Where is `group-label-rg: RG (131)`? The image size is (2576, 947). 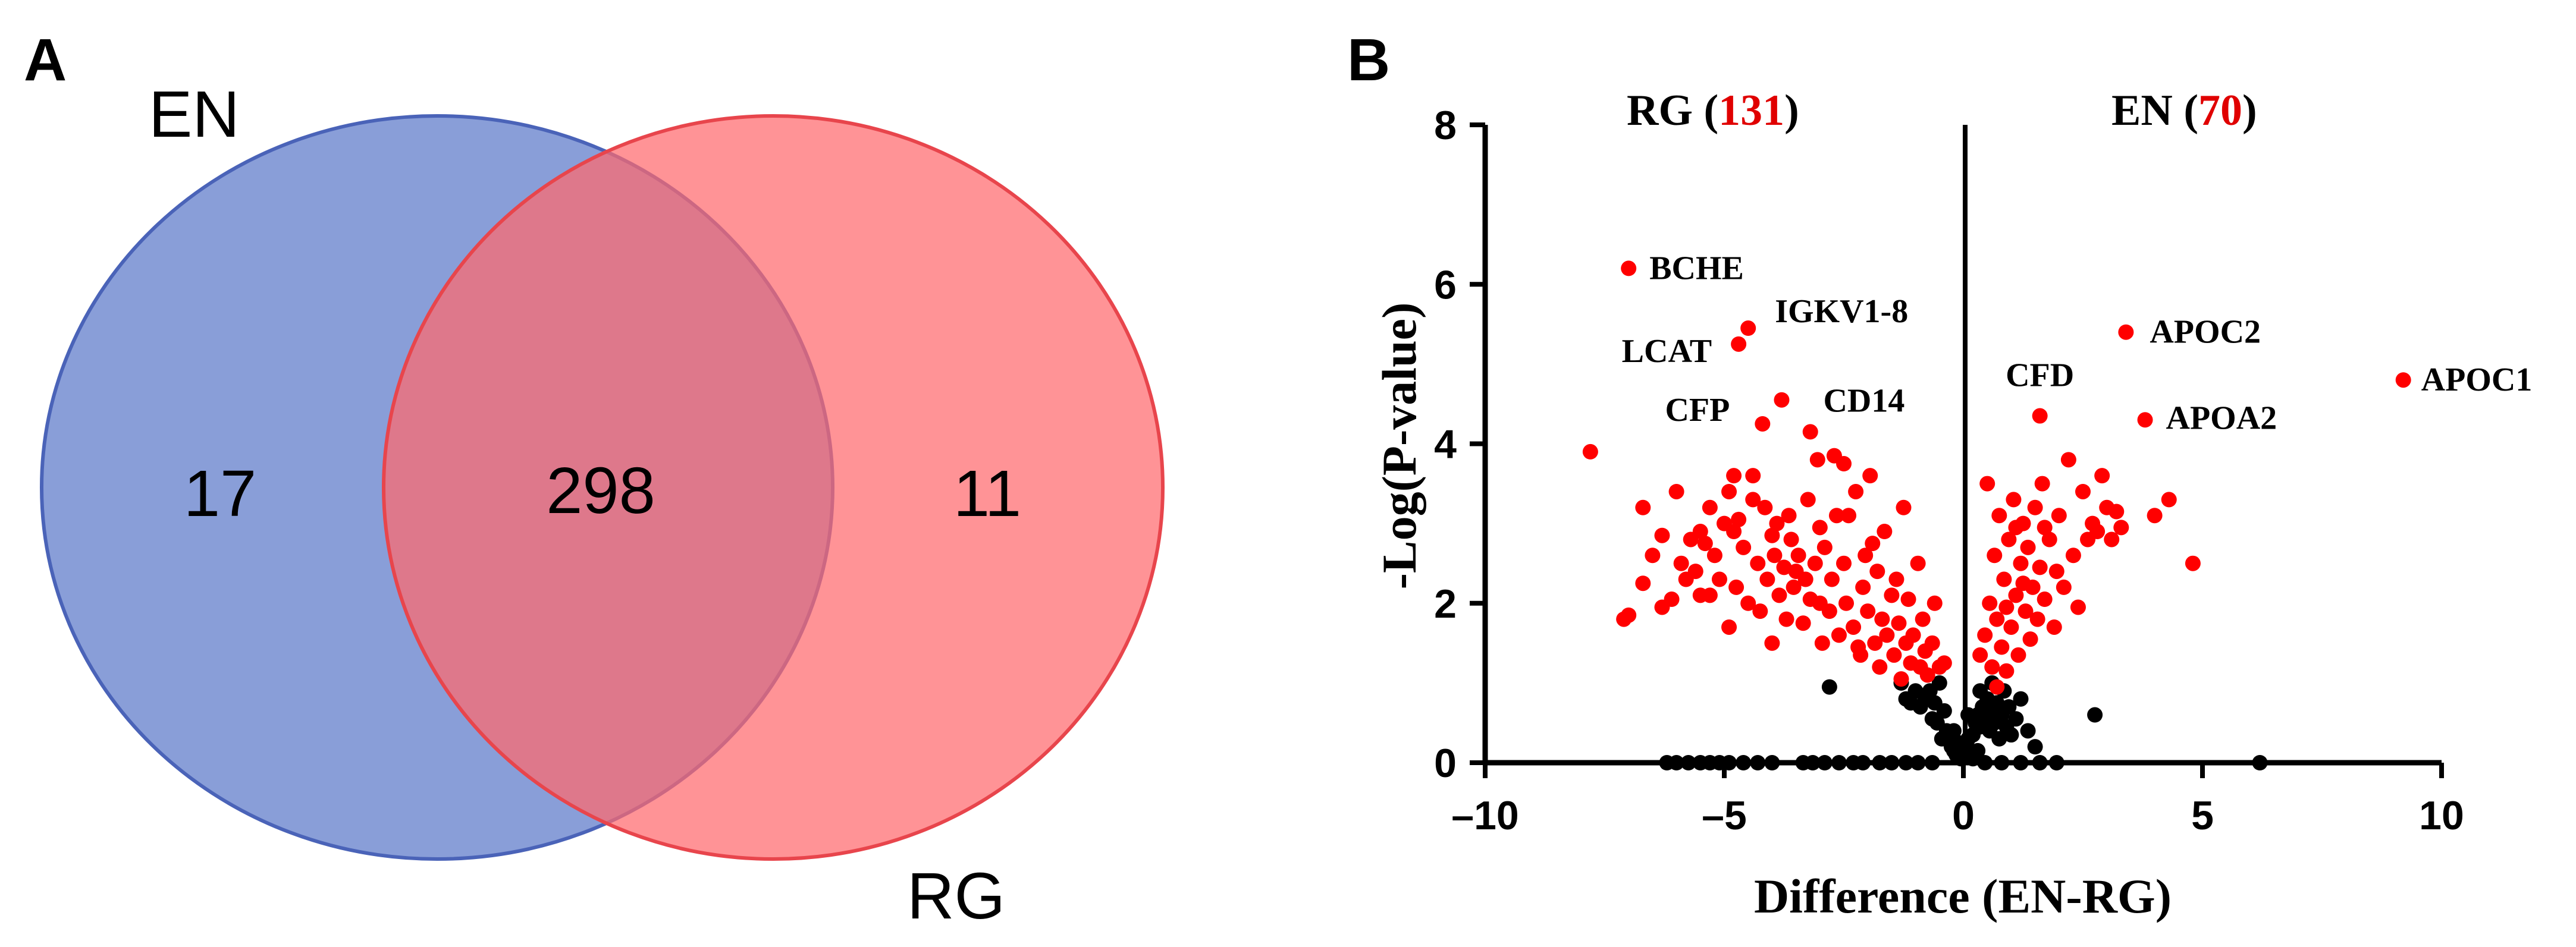 group-label-rg: RG (131) is located at coordinates (1713, 110).